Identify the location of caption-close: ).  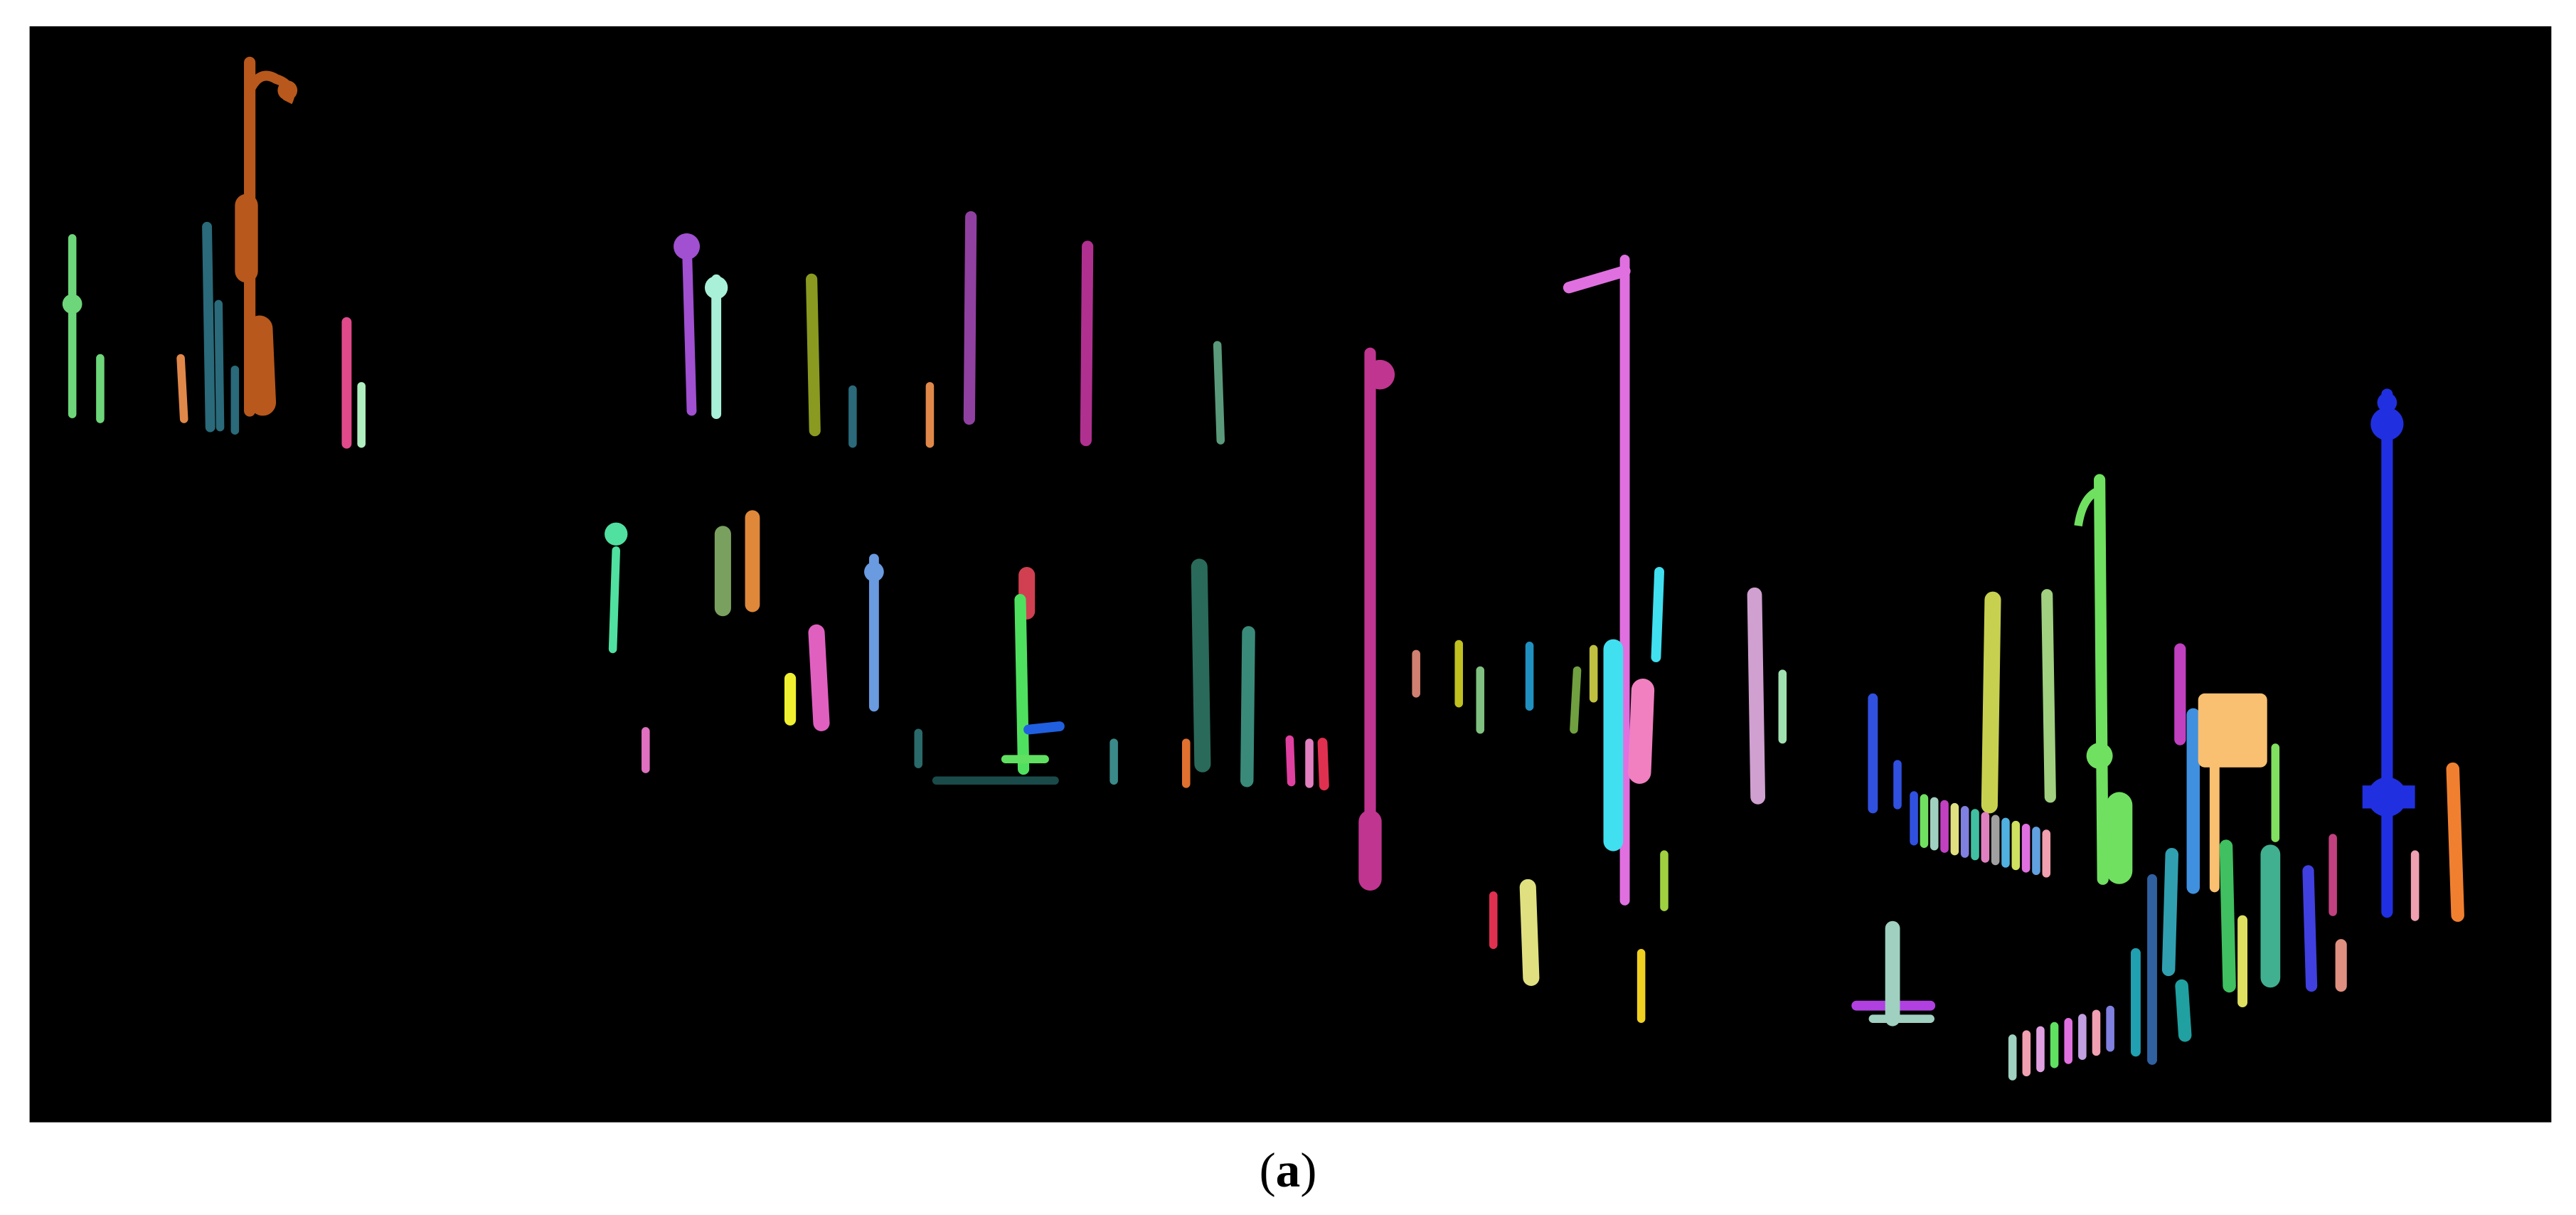
(1308, 1169).